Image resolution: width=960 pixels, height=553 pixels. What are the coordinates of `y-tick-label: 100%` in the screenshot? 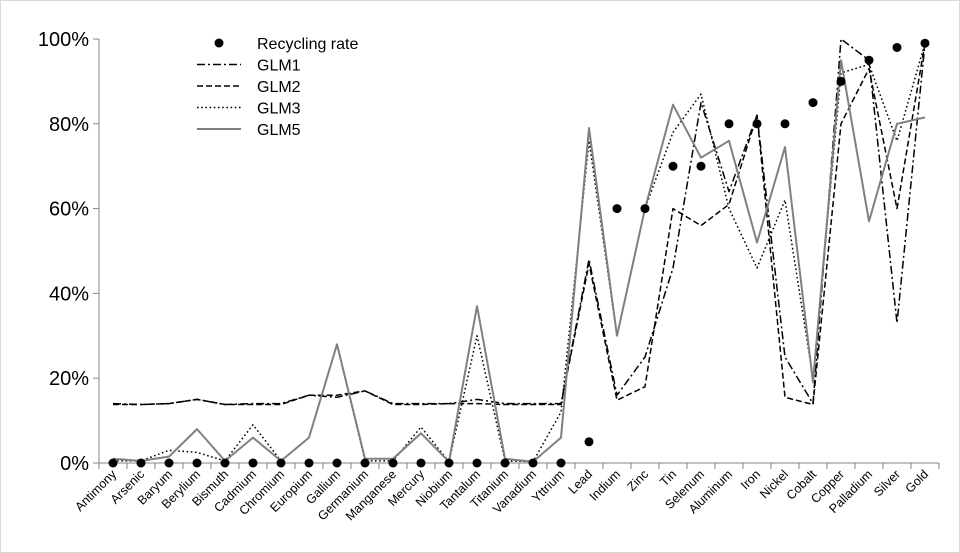 It's located at (63, 40).